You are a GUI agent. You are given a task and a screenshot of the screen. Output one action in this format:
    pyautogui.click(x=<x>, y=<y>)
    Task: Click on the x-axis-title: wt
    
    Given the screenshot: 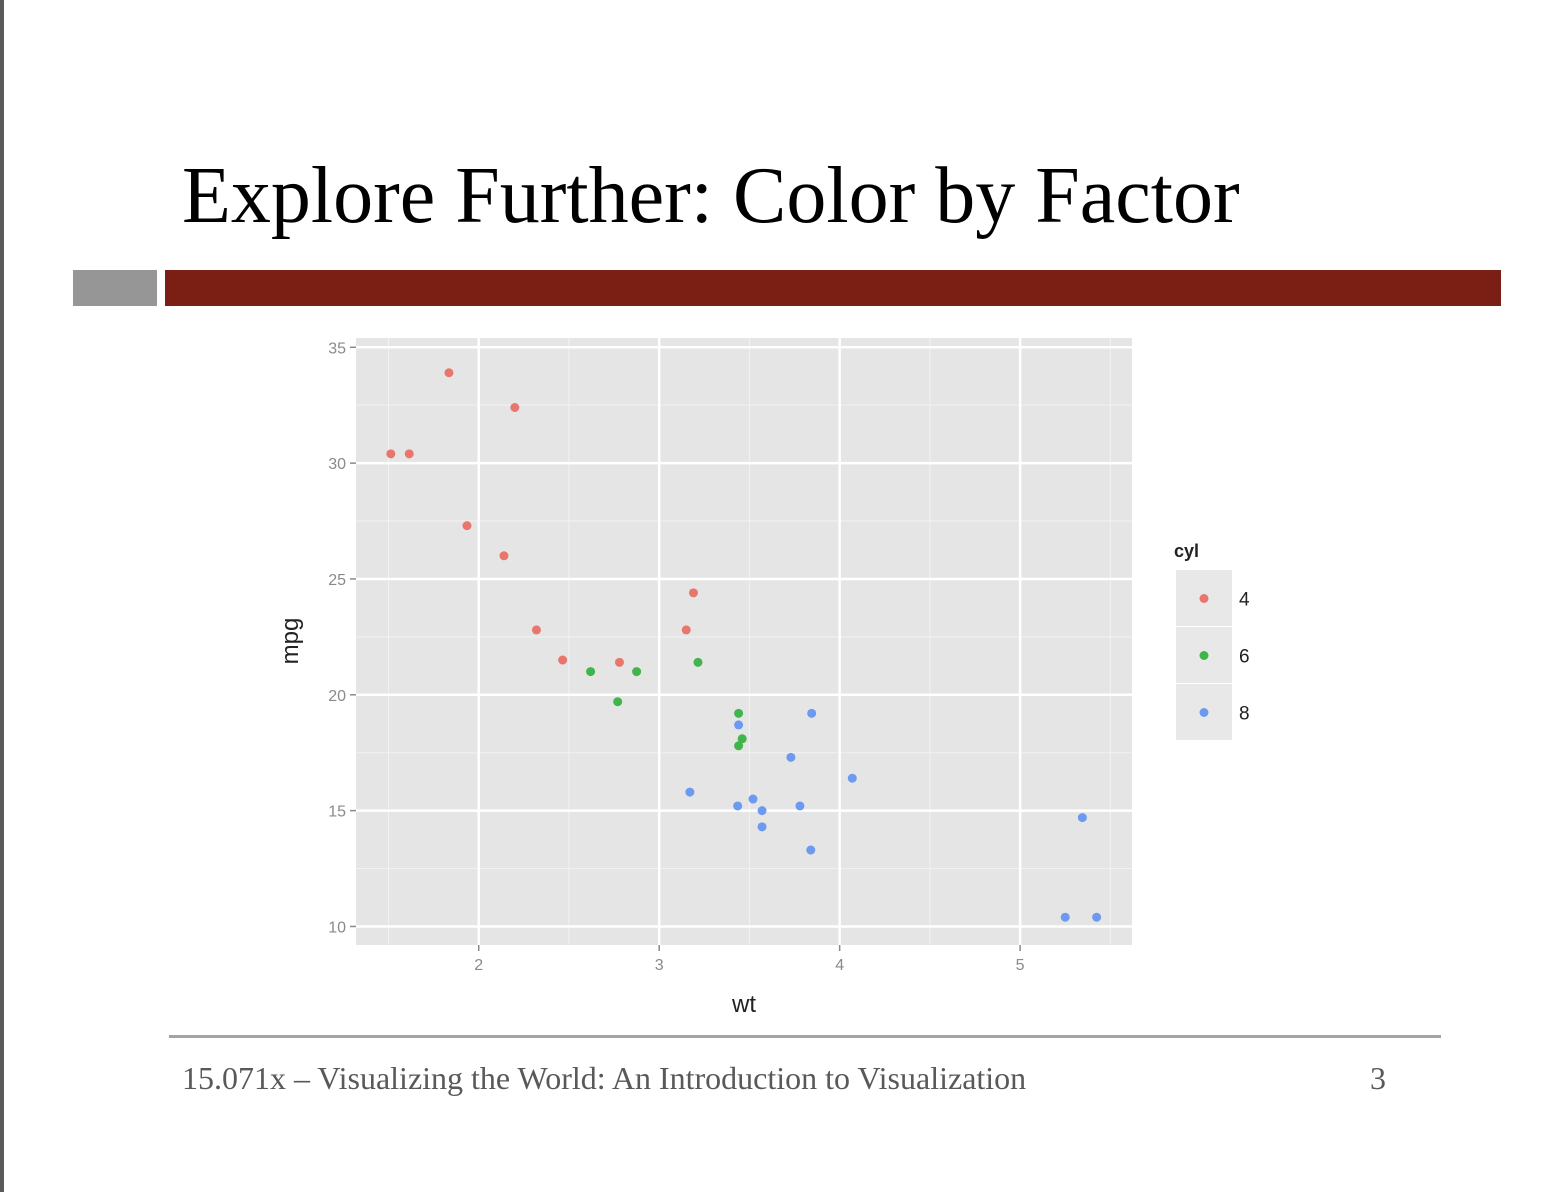 What is the action you would take?
    pyautogui.click(x=743, y=1004)
    